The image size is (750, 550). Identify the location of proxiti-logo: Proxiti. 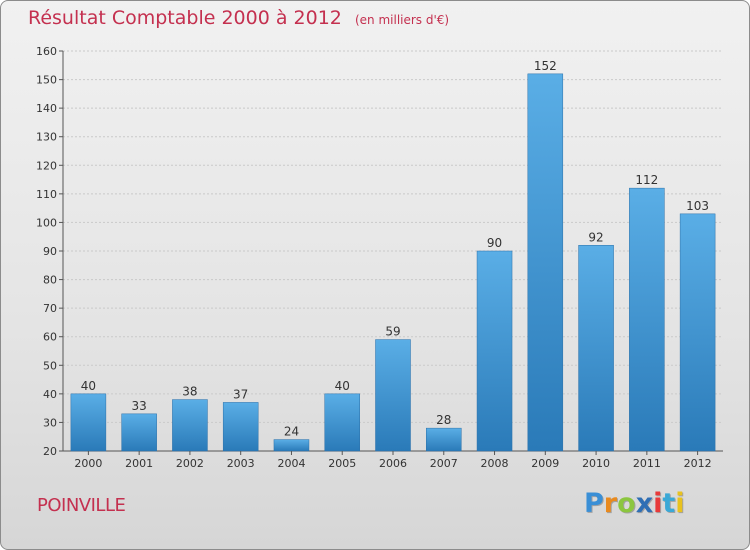
(634, 503).